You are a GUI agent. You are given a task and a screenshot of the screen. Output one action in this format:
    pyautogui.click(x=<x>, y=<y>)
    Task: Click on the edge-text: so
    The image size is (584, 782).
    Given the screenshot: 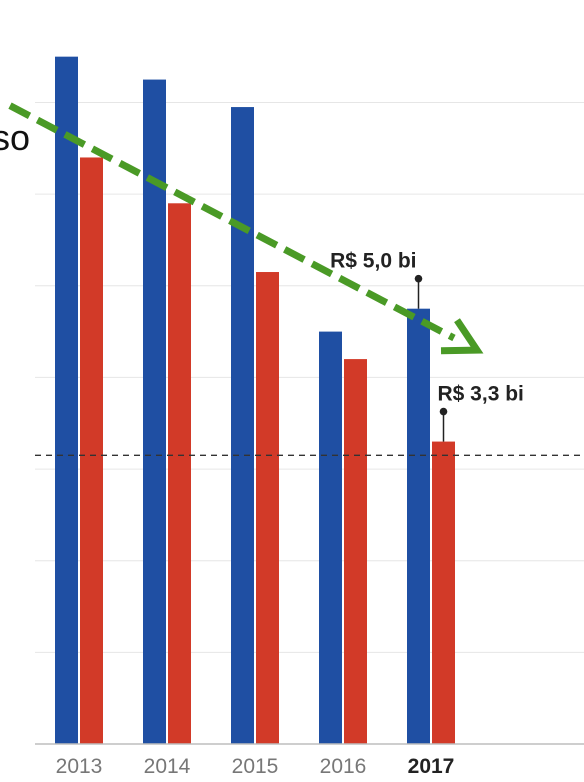 What is the action you would take?
    pyautogui.click(x=15, y=137)
    